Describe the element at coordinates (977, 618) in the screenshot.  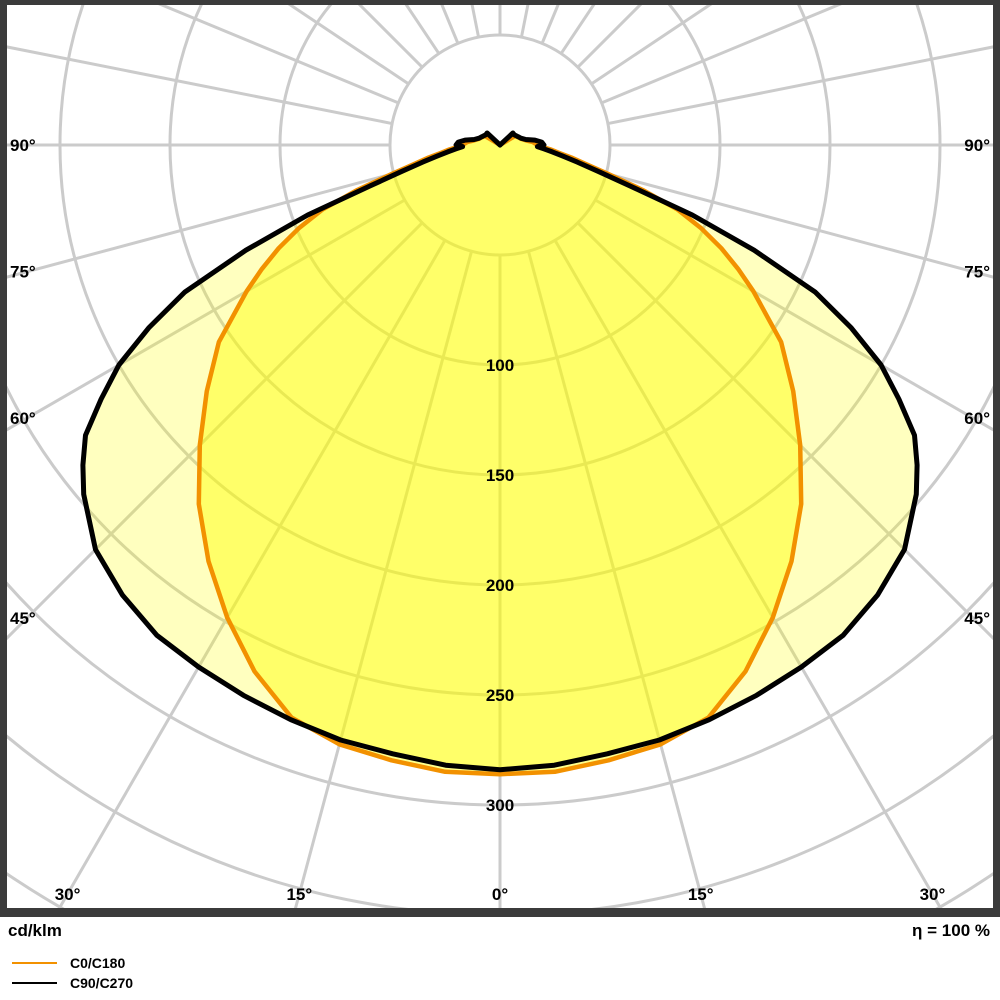
I see `angle-label-right-45: 45°` at that location.